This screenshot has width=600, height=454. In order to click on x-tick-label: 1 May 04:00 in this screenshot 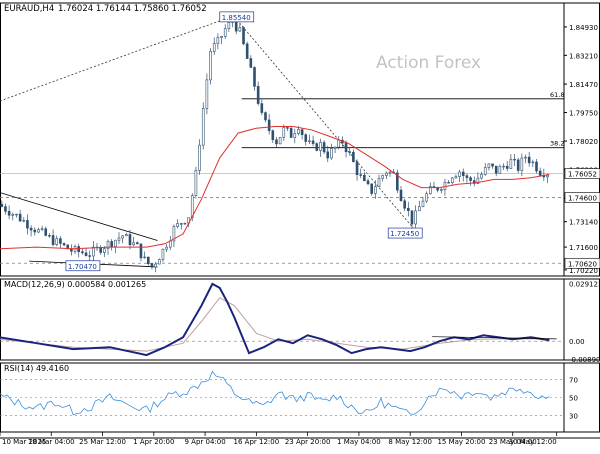, I will do `click(359, 442)`.